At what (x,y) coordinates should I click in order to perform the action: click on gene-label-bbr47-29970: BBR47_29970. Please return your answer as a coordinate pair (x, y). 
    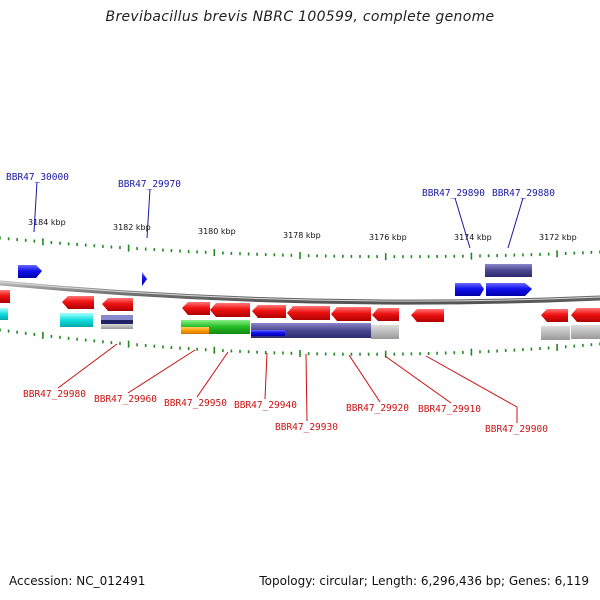
    Looking at the image, I should click on (149, 184).